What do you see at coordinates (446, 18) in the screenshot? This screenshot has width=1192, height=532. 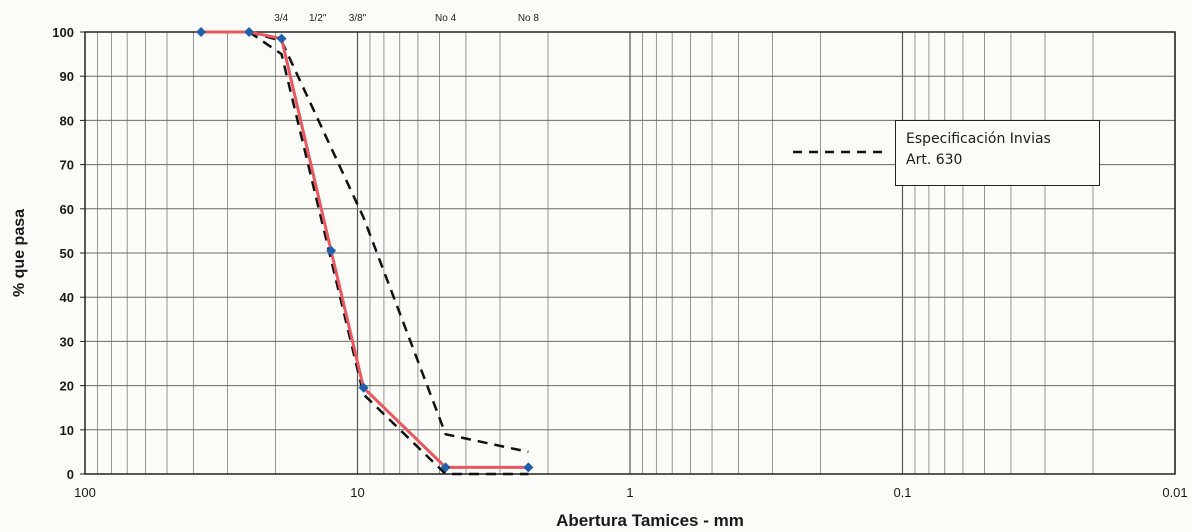 I see `sieve-label: No 4` at bounding box center [446, 18].